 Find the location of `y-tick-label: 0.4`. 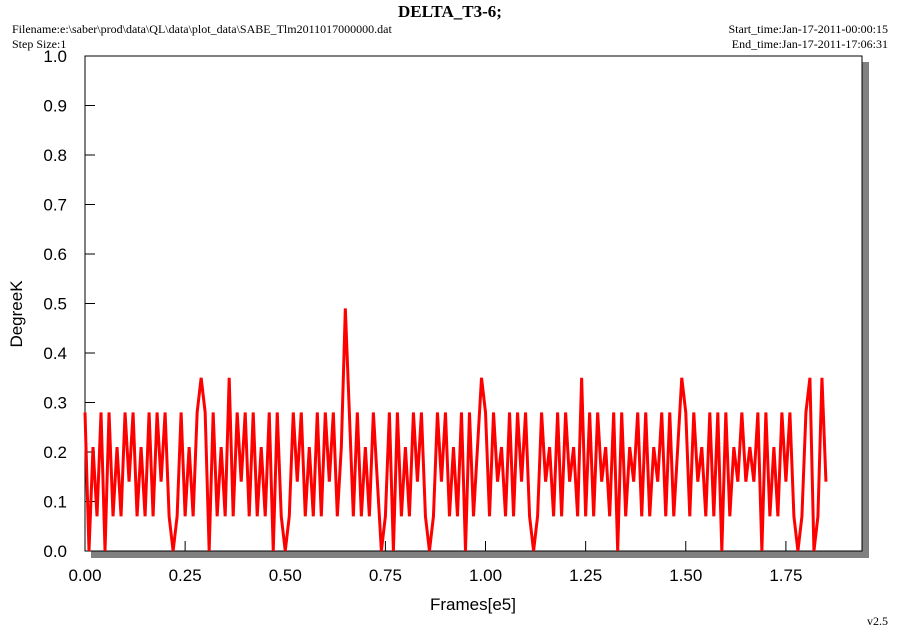

y-tick-label: 0.4 is located at coordinates (55, 353).